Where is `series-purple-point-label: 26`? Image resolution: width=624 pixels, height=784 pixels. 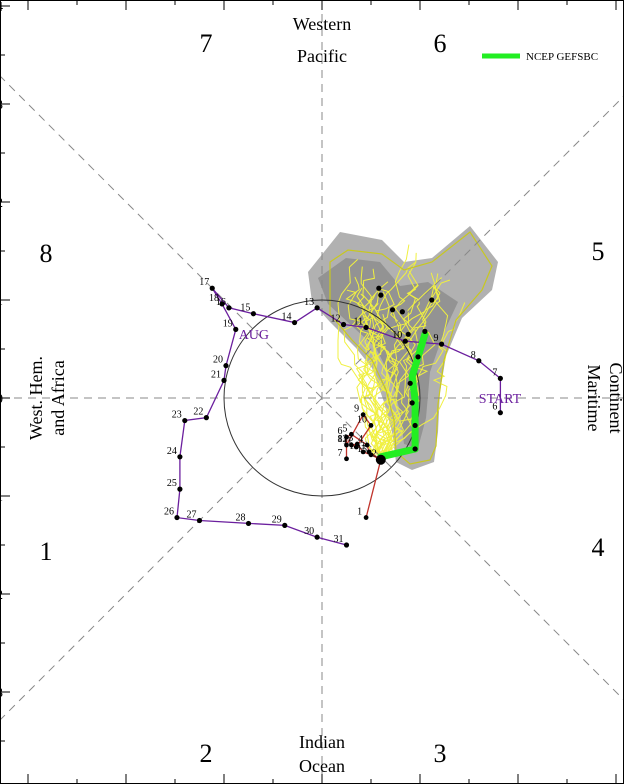
series-purple-point-label: 26 is located at coordinates (169, 512).